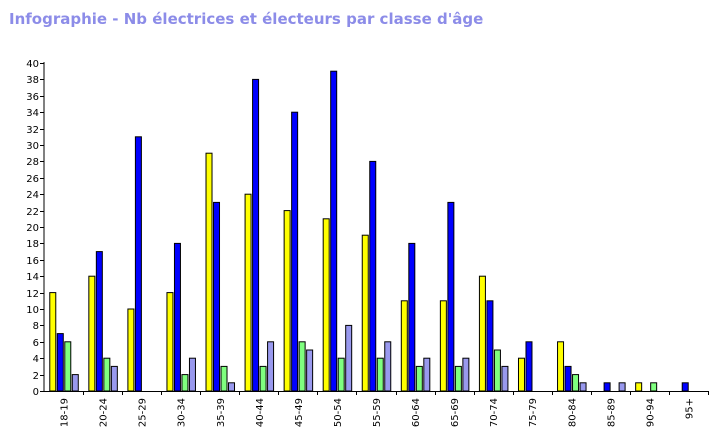 The height and width of the screenshot is (434, 728). Describe the element at coordinates (32, 130) in the screenshot. I see `y-tick-label: 32` at that location.